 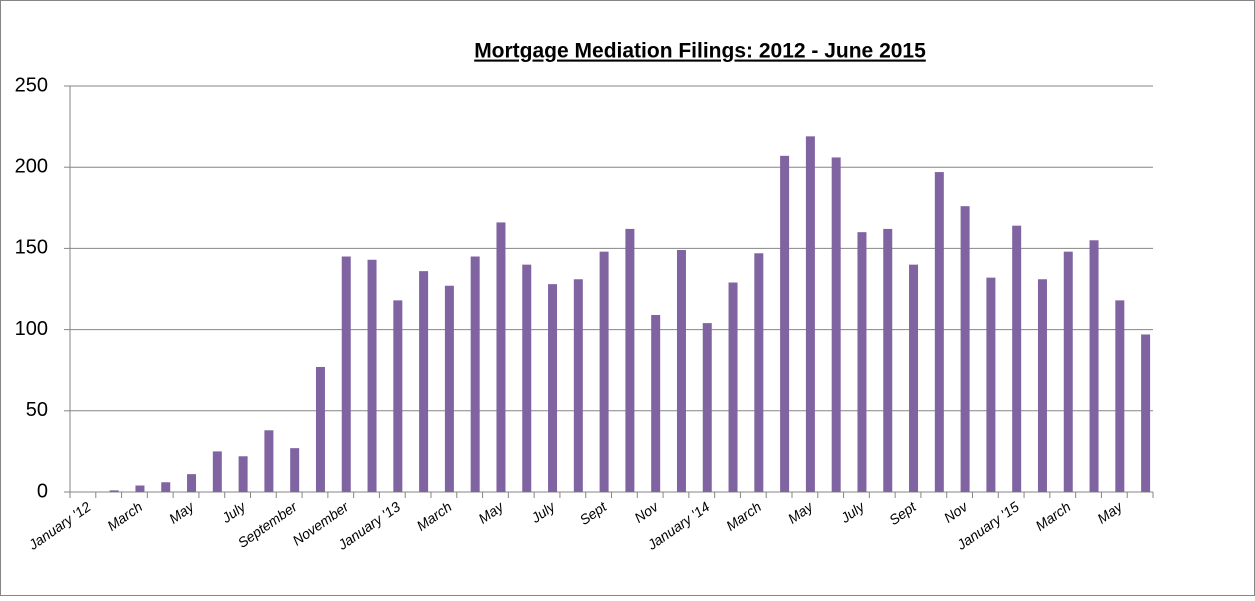 What do you see at coordinates (42, 491) in the screenshot?
I see `y-tick-label: 0` at bounding box center [42, 491].